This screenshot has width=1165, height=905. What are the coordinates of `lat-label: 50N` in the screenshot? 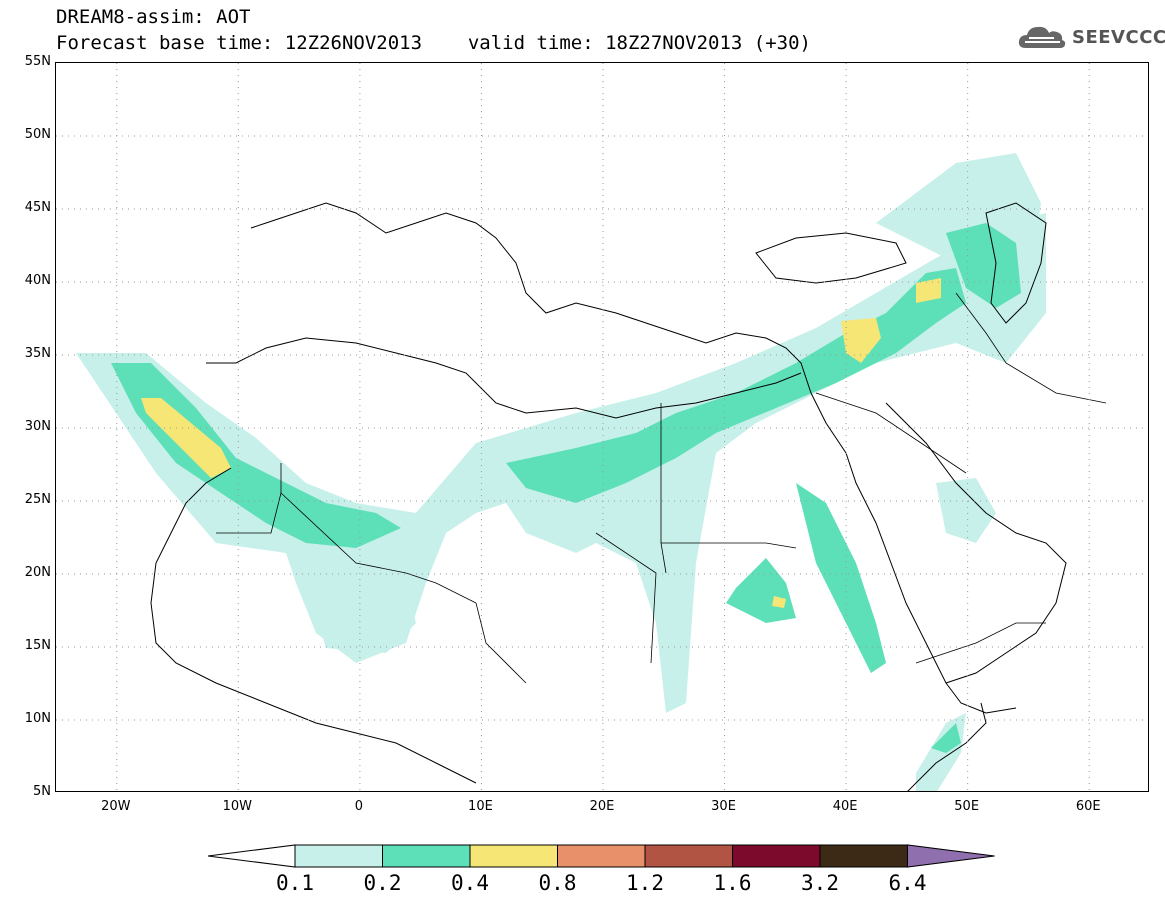 It's located at (37, 134).